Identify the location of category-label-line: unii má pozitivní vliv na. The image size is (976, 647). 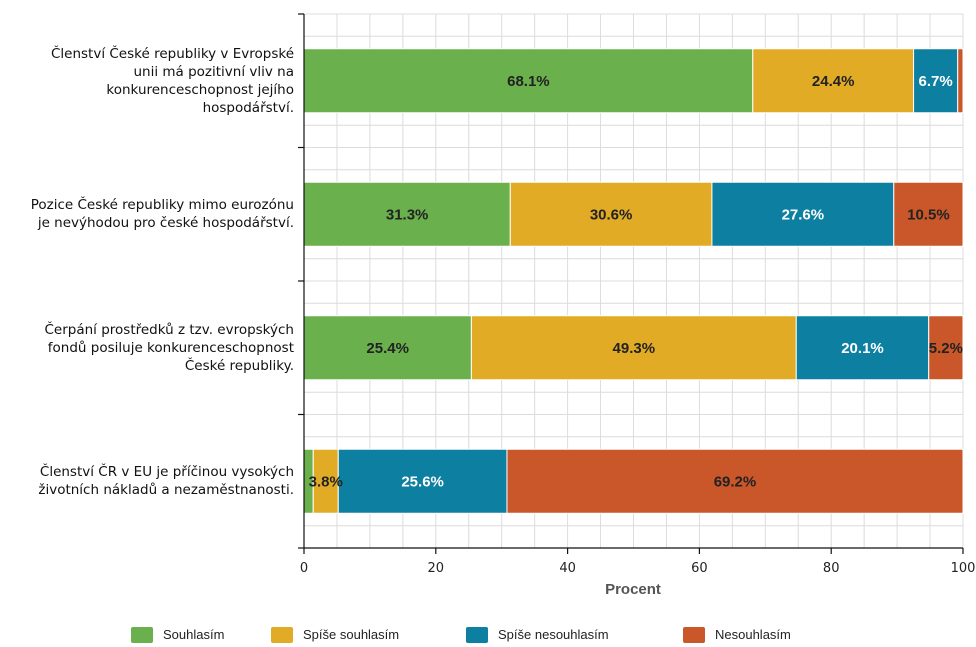
(213, 71).